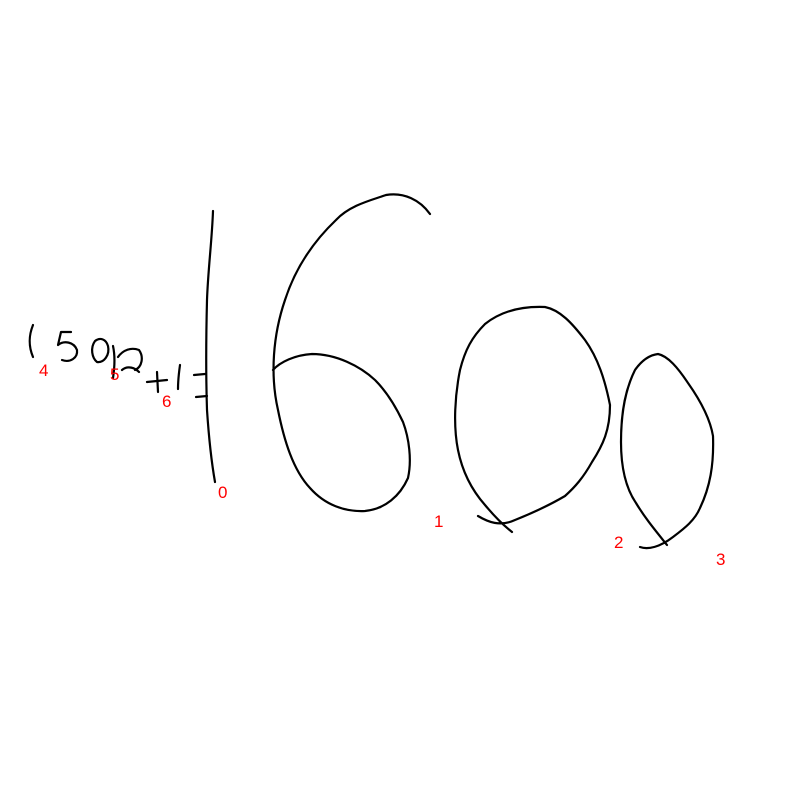  I want to click on stroke-index-label-1: 1, so click(438, 521).